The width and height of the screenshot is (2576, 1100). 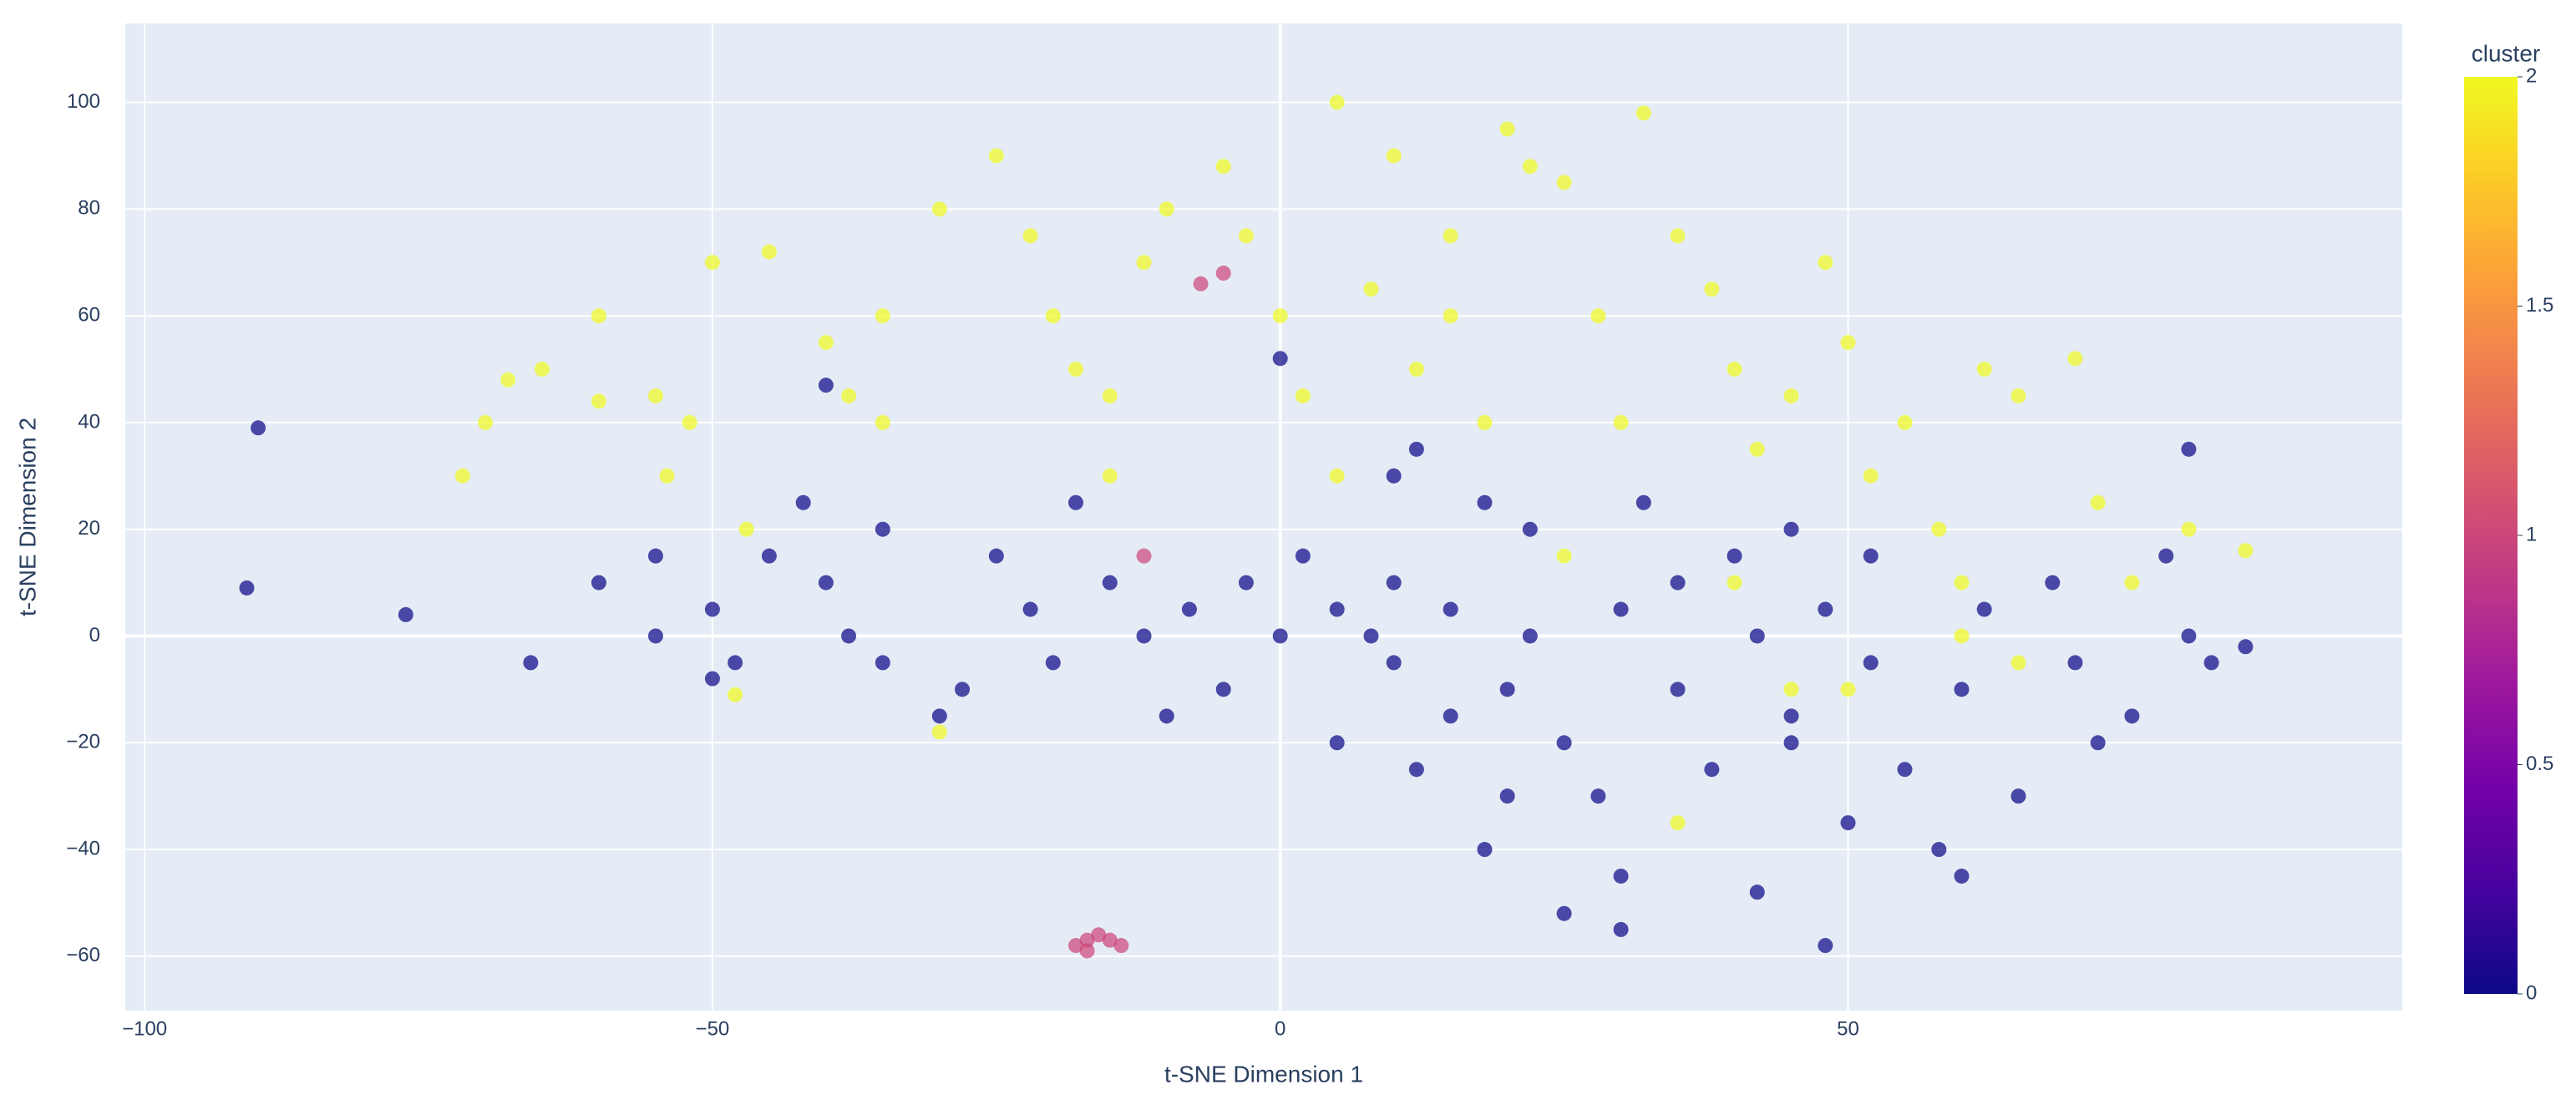 What do you see at coordinates (1848, 1028) in the screenshot?
I see `x-tick-label: 50` at bounding box center [1848, 1028].